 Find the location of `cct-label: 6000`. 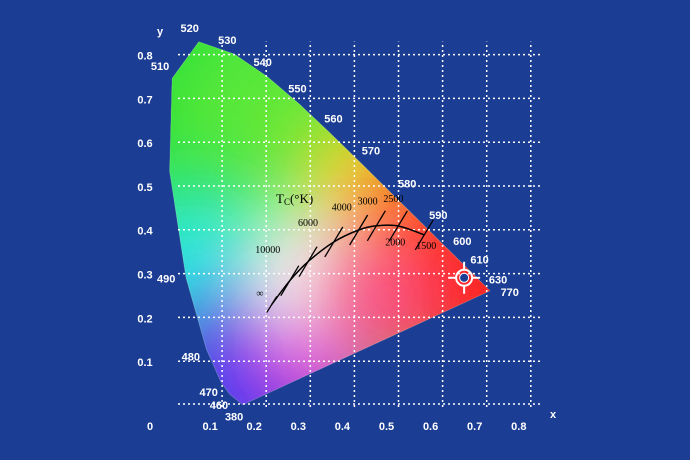

cct-label: 6000 is located at coordinates (308, 223).